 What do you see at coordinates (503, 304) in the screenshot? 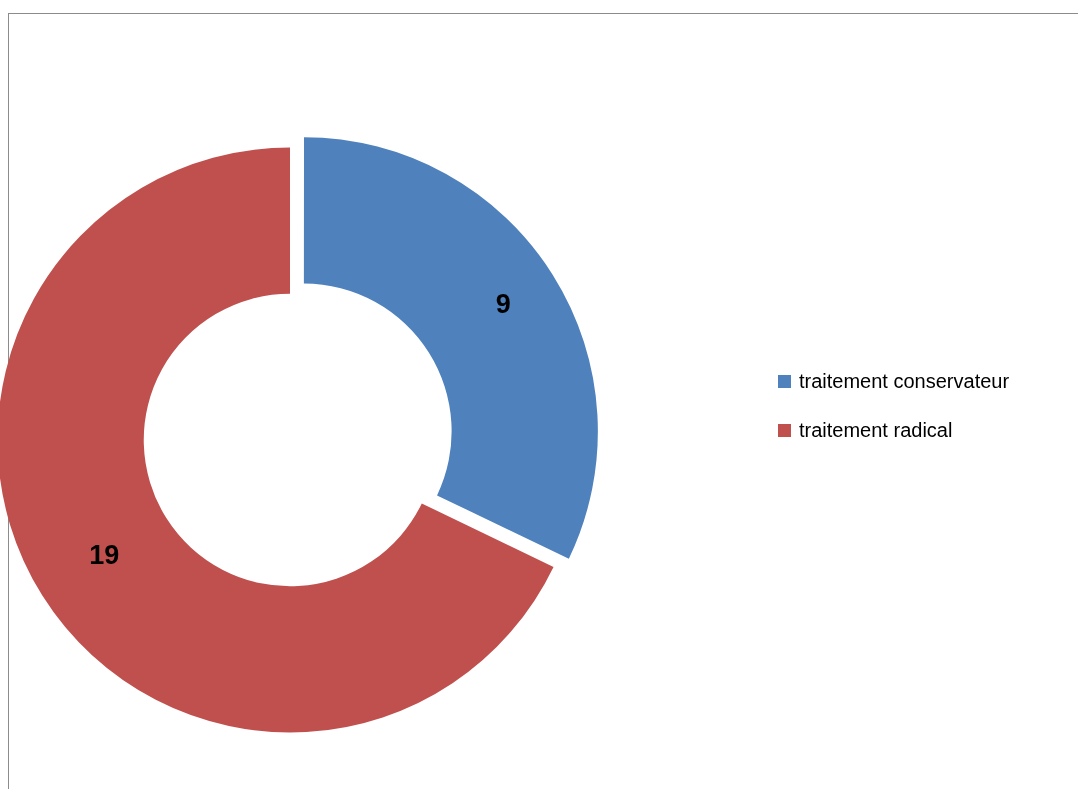
I see `data-label: 9` at bounding box center [503, 304].